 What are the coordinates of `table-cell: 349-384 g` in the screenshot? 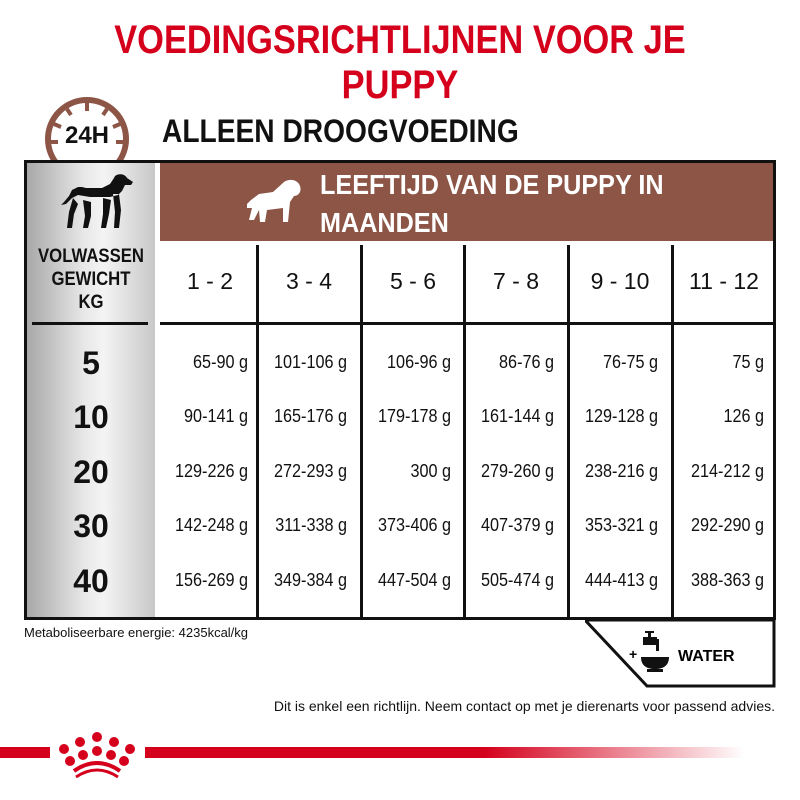 It's located at (310, 580).